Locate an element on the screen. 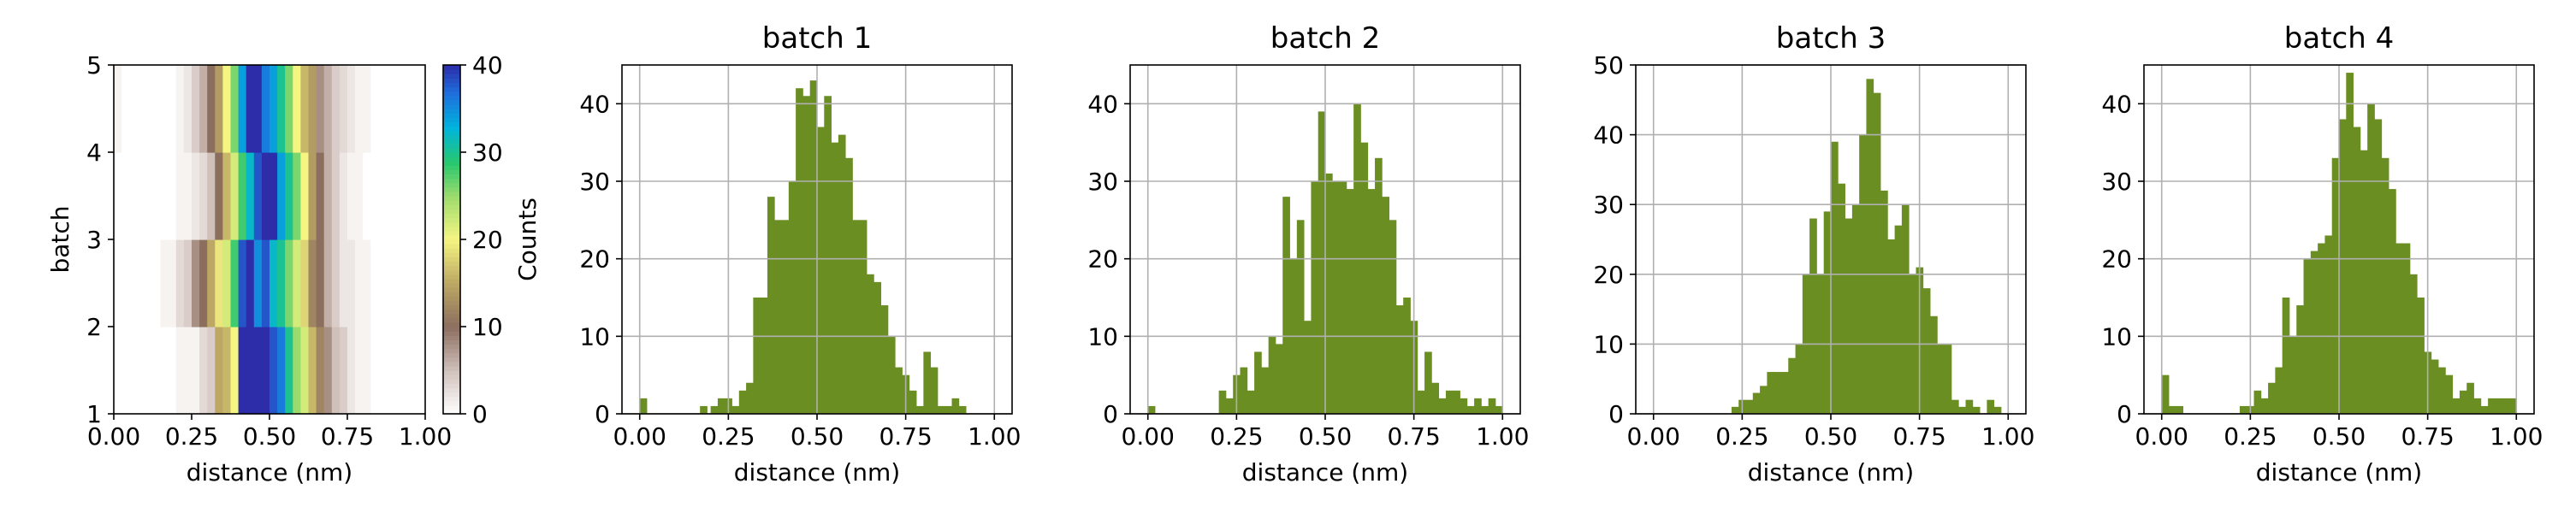 This screenshot has width=2576, height=513. y-tick-label: 20 is located at coordinates (1608, 275).